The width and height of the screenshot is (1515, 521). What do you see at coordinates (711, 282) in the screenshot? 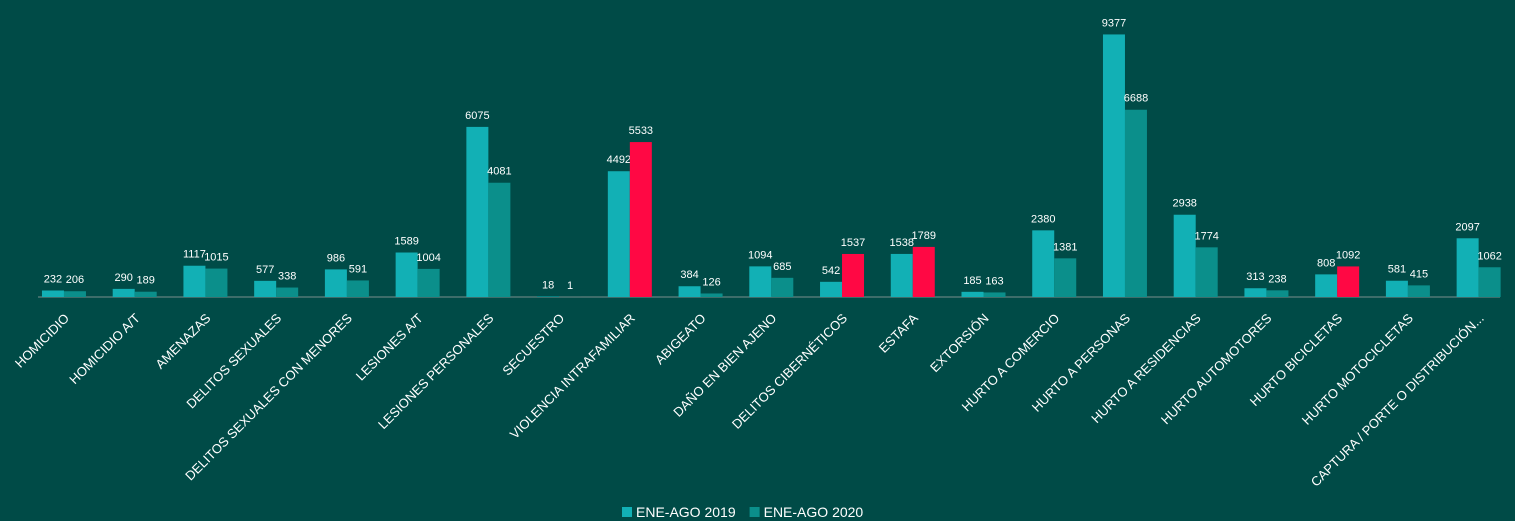
I see `value-label: 126` at bounding box center [711, 282].